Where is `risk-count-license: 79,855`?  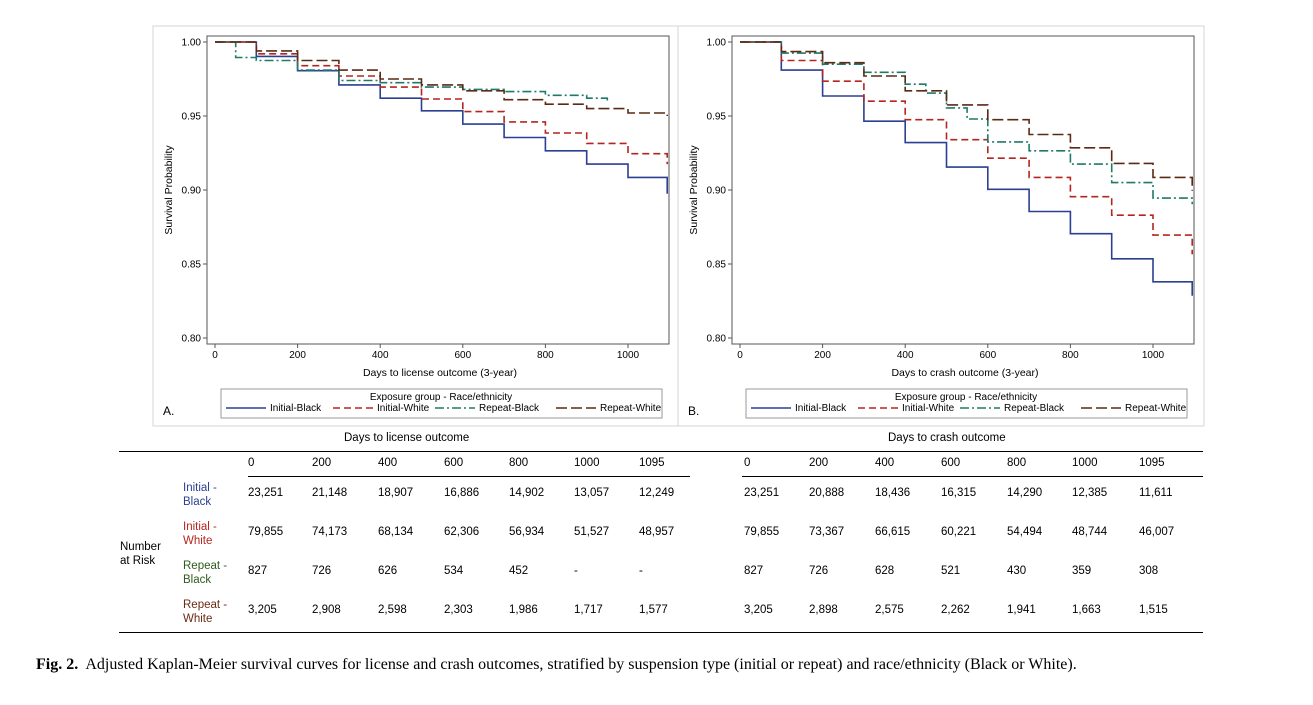
risk-count-license: 79,855 is located at coordinates (266, 532).